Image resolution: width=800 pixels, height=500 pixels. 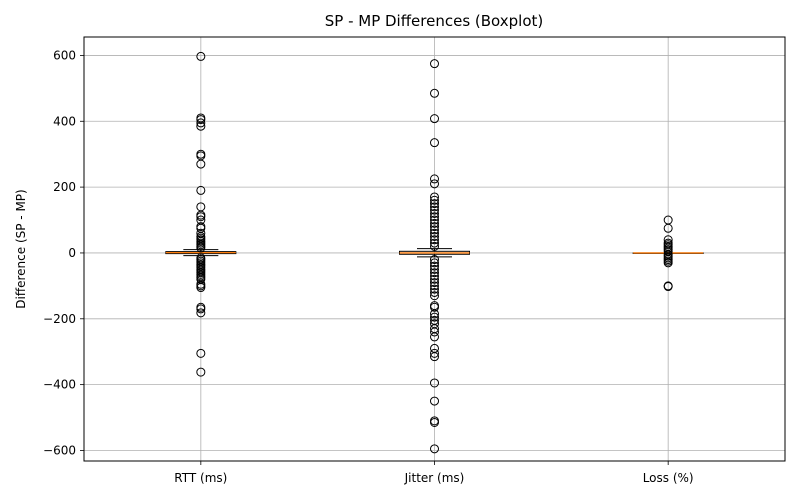 I want to click on y-tick-label: −200, so click(x=59, y=319).